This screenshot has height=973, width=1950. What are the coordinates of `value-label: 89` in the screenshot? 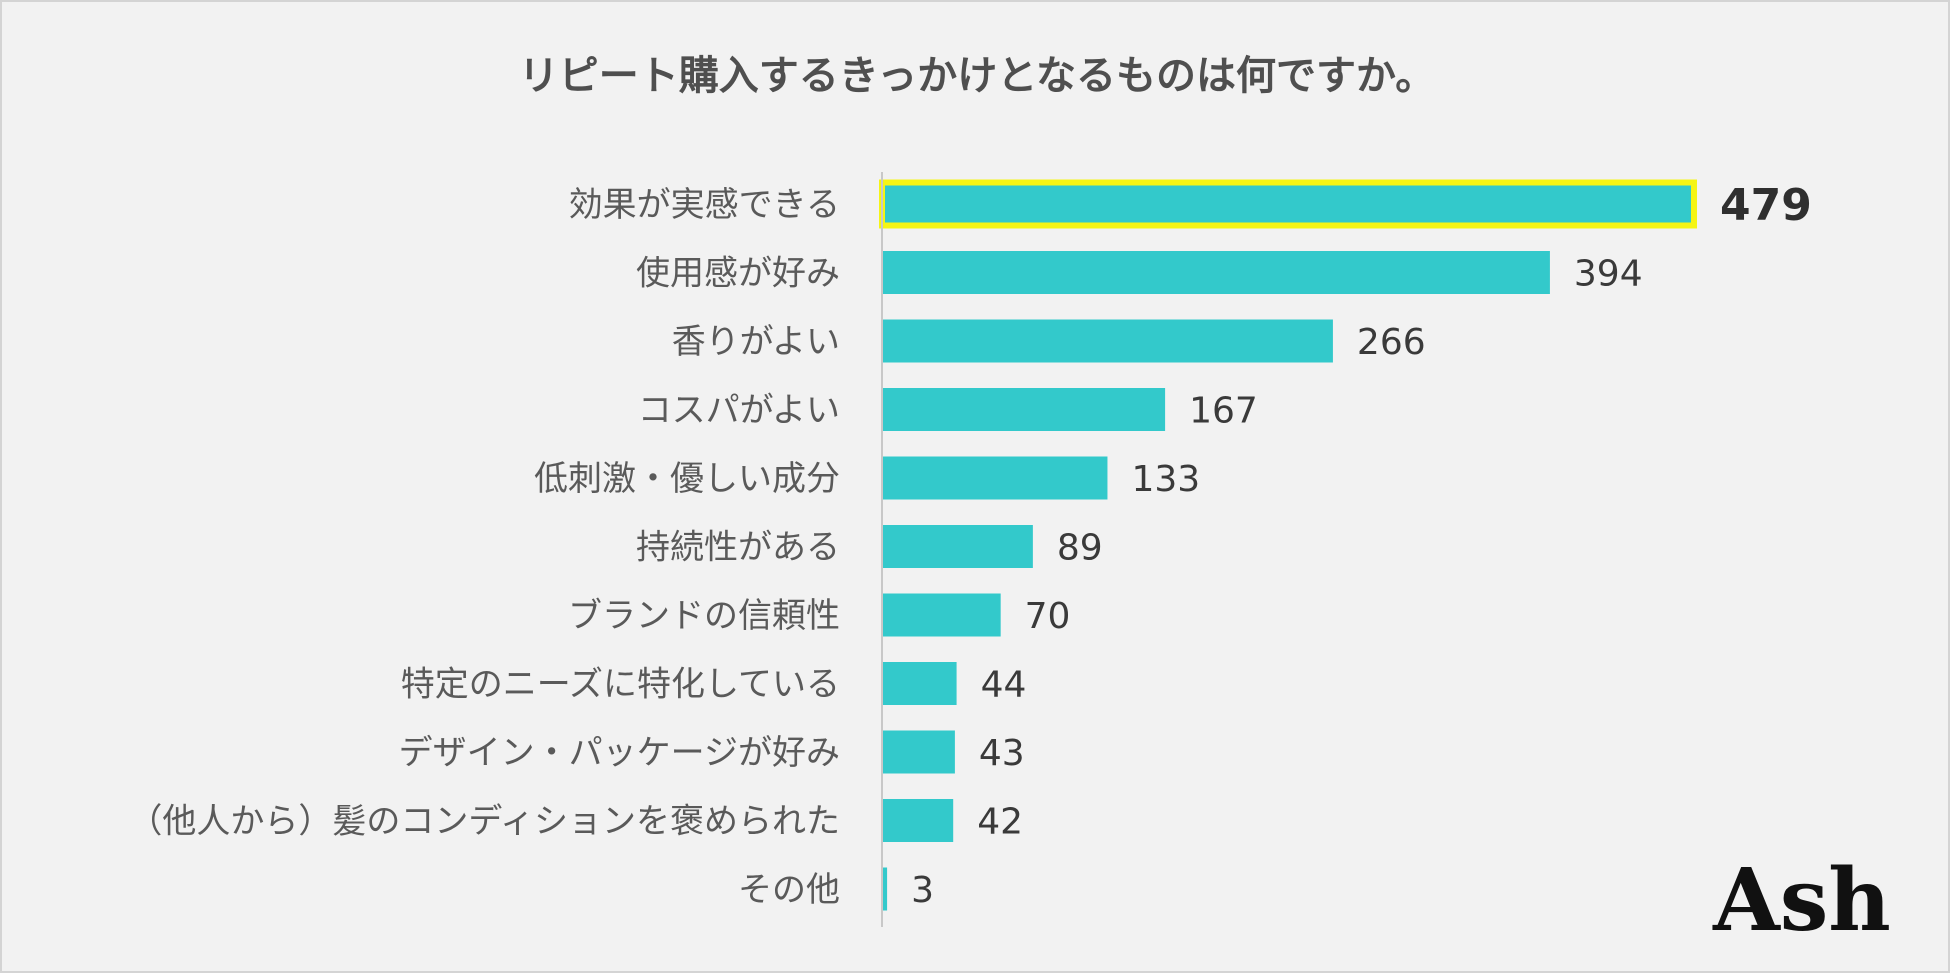 It's located at (1080, 548).